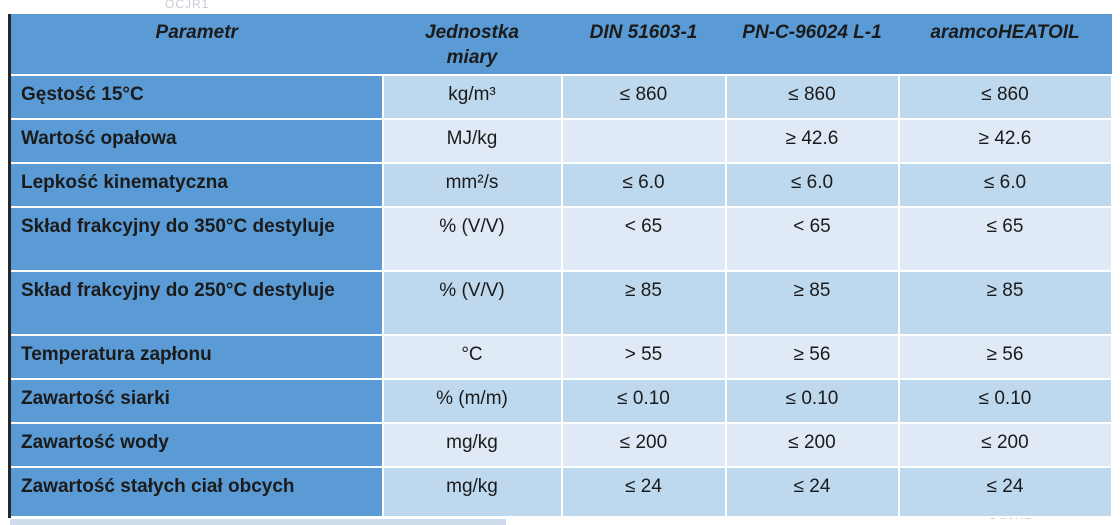  Describe the element at coordinates (472, 45) in the screenshot. I see `column-header-jednostka-miary: Jednostka miary` at that location.